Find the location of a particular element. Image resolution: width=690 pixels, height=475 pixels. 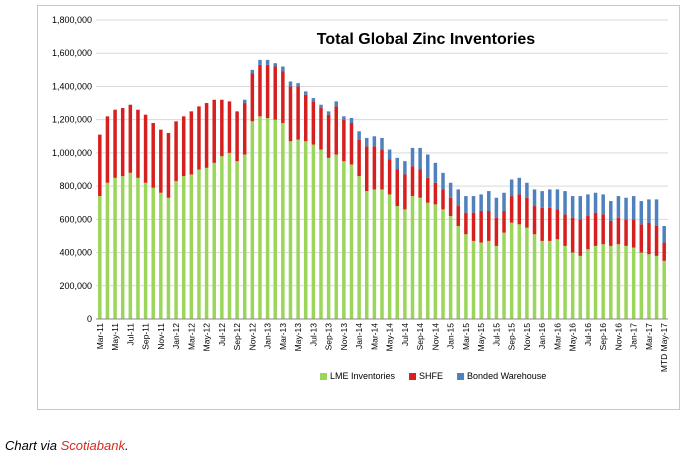

x-tick-label: Sep-11 is located at coordinates (146, 336).